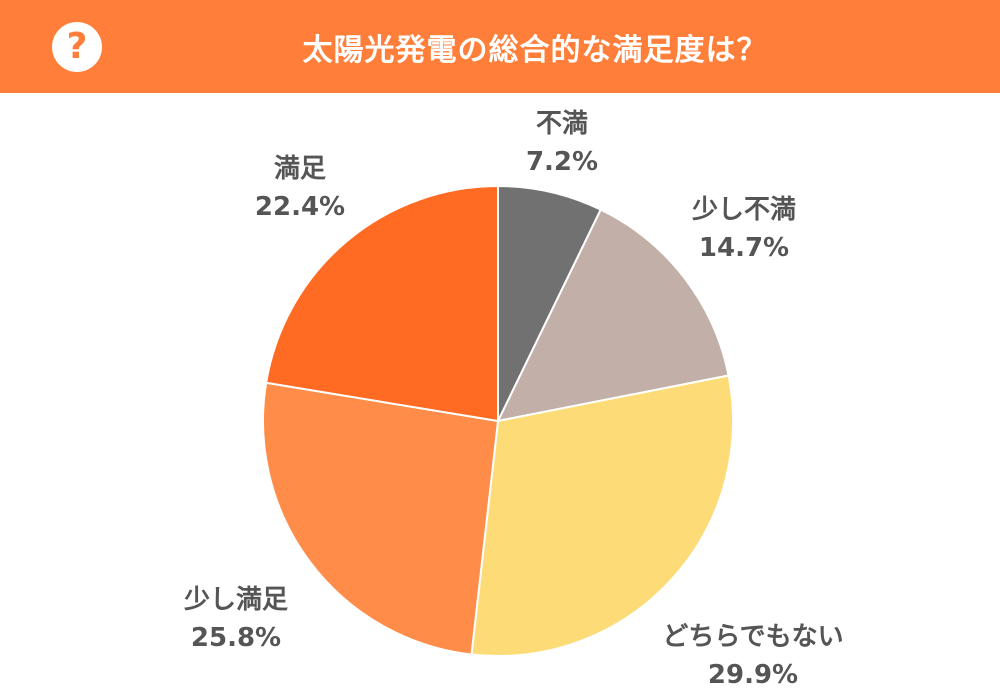  What do you see at coordinates (753, 675) in the screenshot?
I see `slice-value-label: 29.9%` at bounding box center [753, 675].